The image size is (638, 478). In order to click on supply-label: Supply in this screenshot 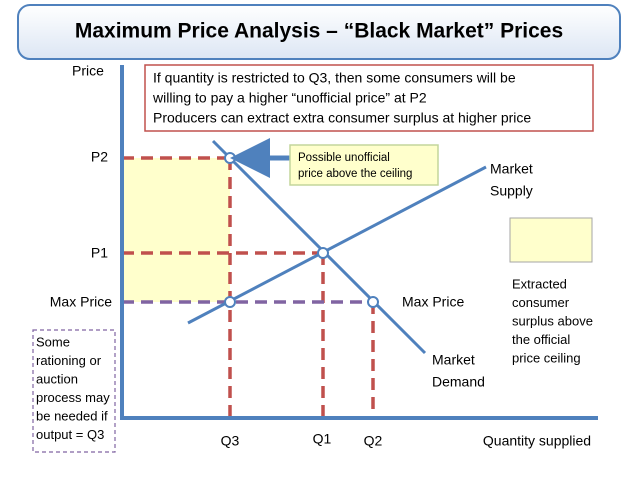, I will do `click(511, 191)`.